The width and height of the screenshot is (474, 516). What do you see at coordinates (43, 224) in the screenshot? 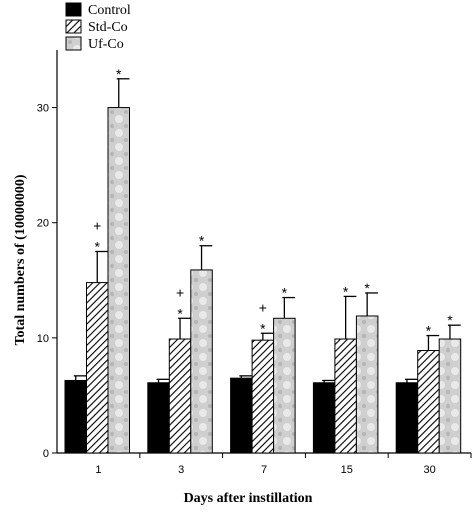
I see `y-tick-label: 20` at bounding box center [43, 224].